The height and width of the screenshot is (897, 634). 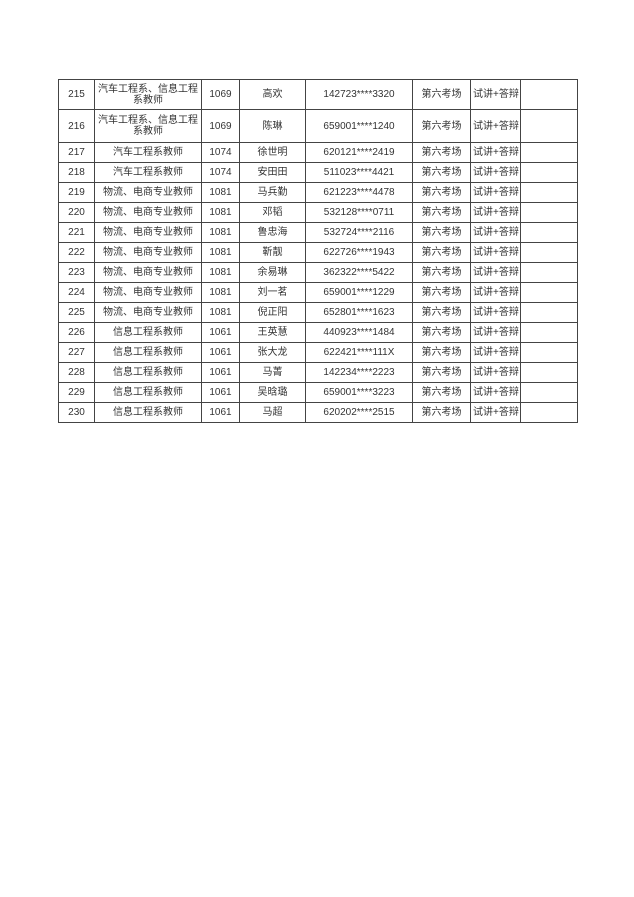 What do you see at coordinates (359, 192) in the screenshot?
I see `id-number-cell: 621223****4478` at bounding box center [359, 192].